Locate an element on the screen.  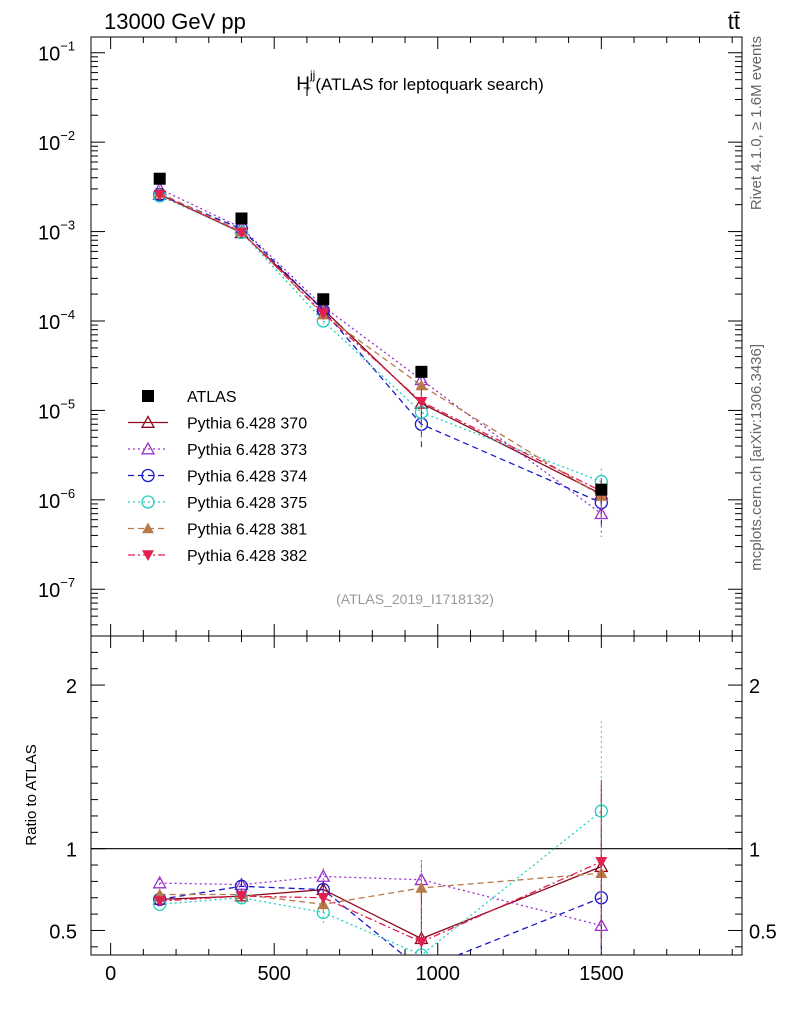
legend-label: Pythia 6.428 374 is located at coordinates (247, 477).